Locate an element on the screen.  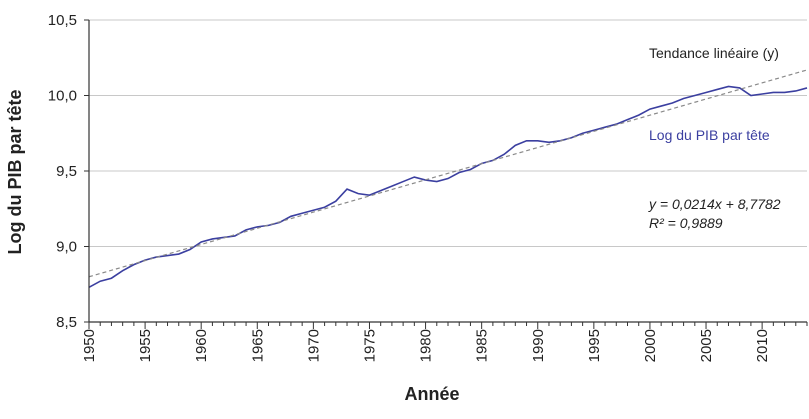
x-tick-label: 1970 is located at coordinates (313, 345).